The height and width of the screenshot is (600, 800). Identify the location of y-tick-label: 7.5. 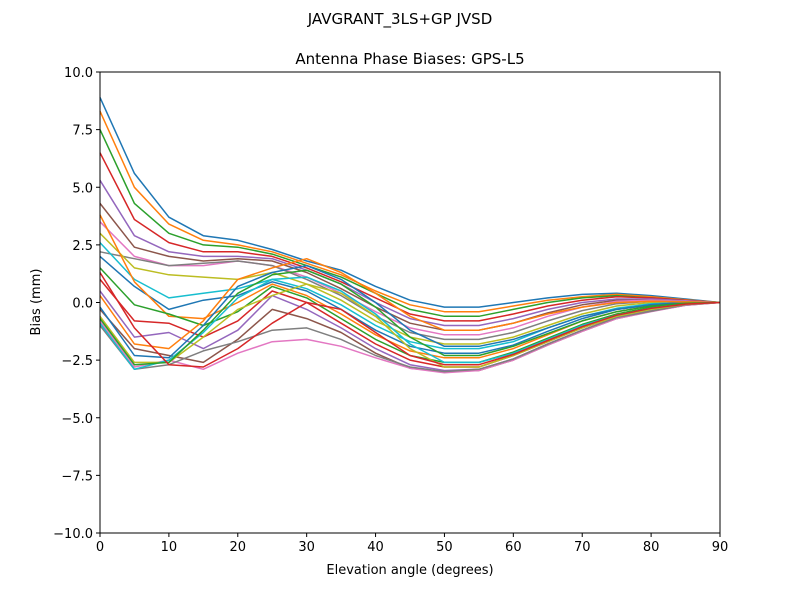
(82, 131).